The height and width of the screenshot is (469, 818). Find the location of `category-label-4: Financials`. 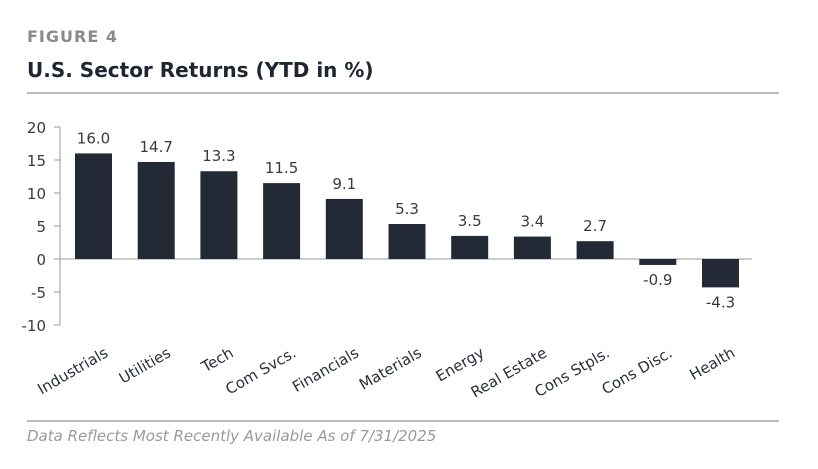

category-label-4: Financials is located at coordinates (325, 369).